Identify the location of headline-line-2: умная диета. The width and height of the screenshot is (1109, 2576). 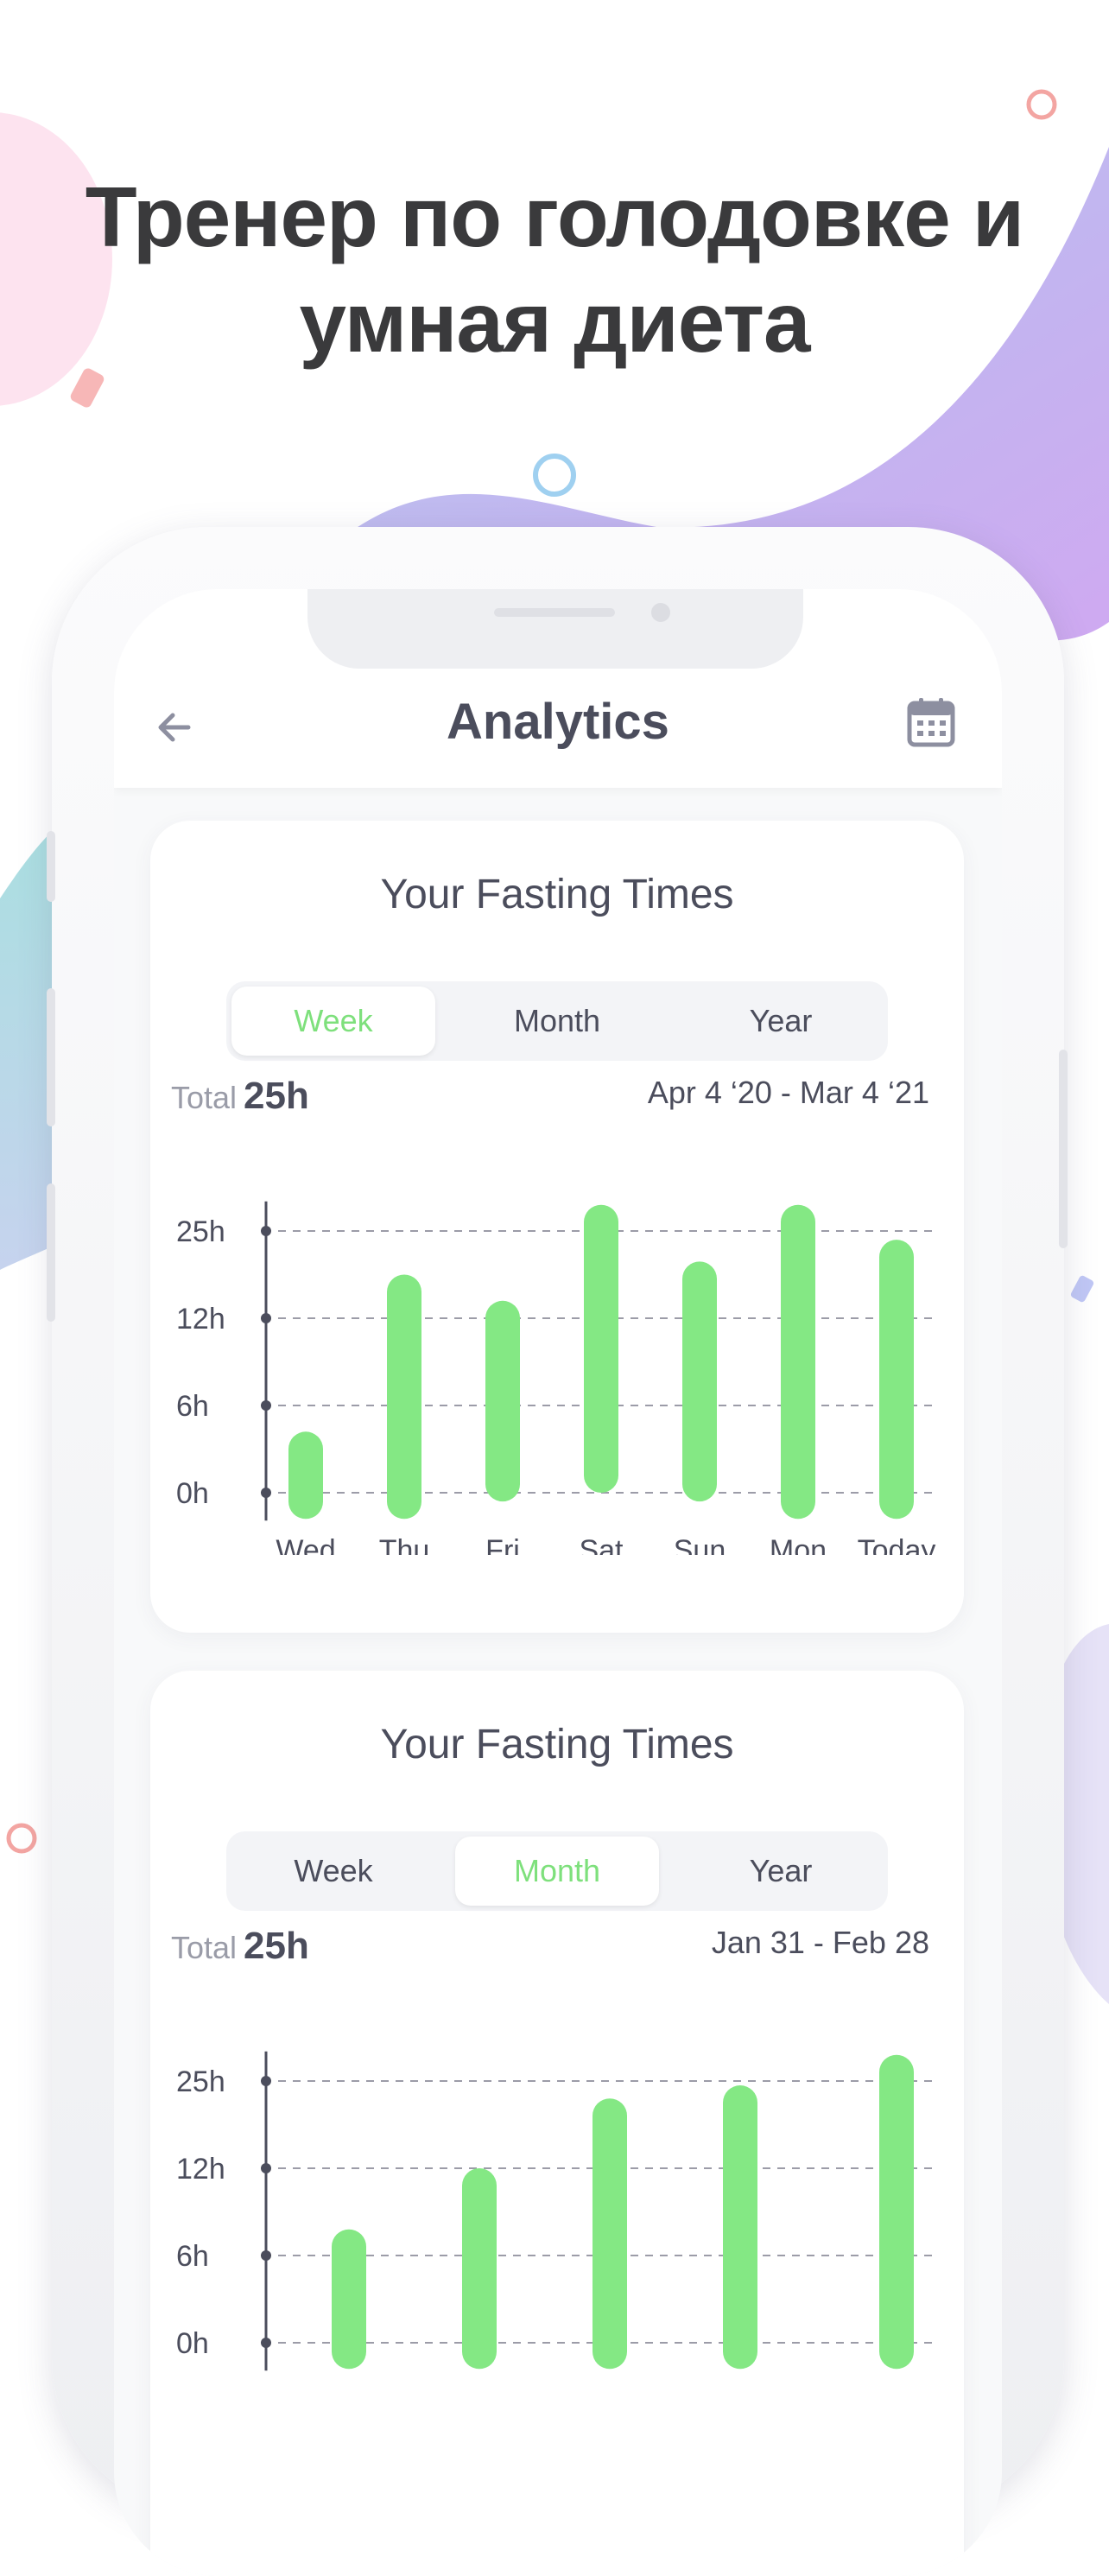
(555, 322).